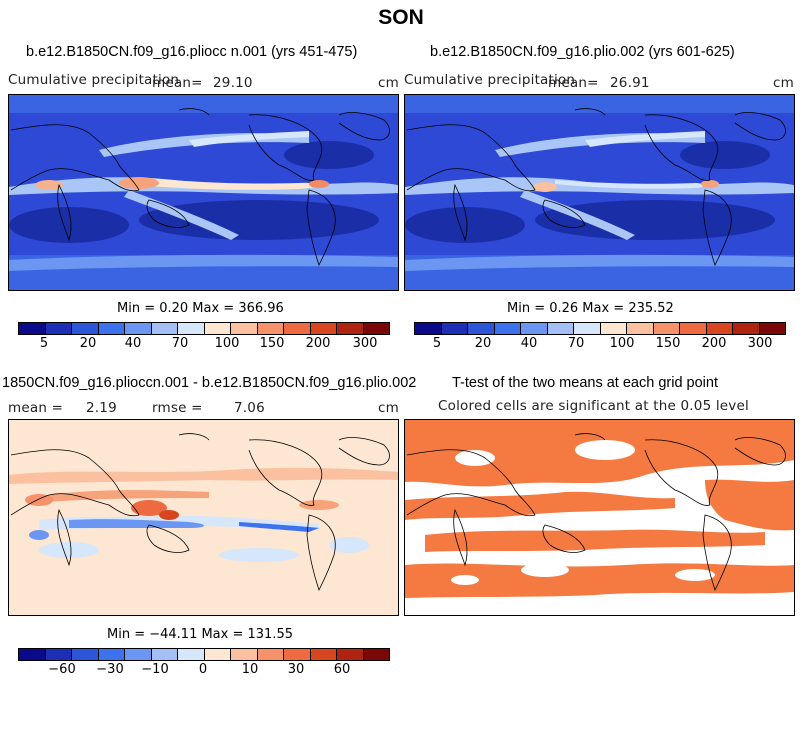 The width and height of the screenshot is (802, 733). What do you see at coordinates (204, 654) in the screenshot?
I see `colorbar-diff` at bounding box center [204, 654].